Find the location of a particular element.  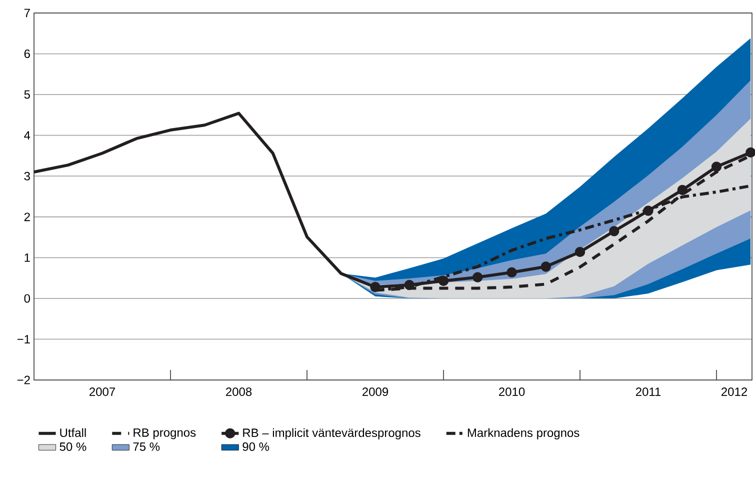

x-tick-label: 2009 is located at coordinates (375, 392).